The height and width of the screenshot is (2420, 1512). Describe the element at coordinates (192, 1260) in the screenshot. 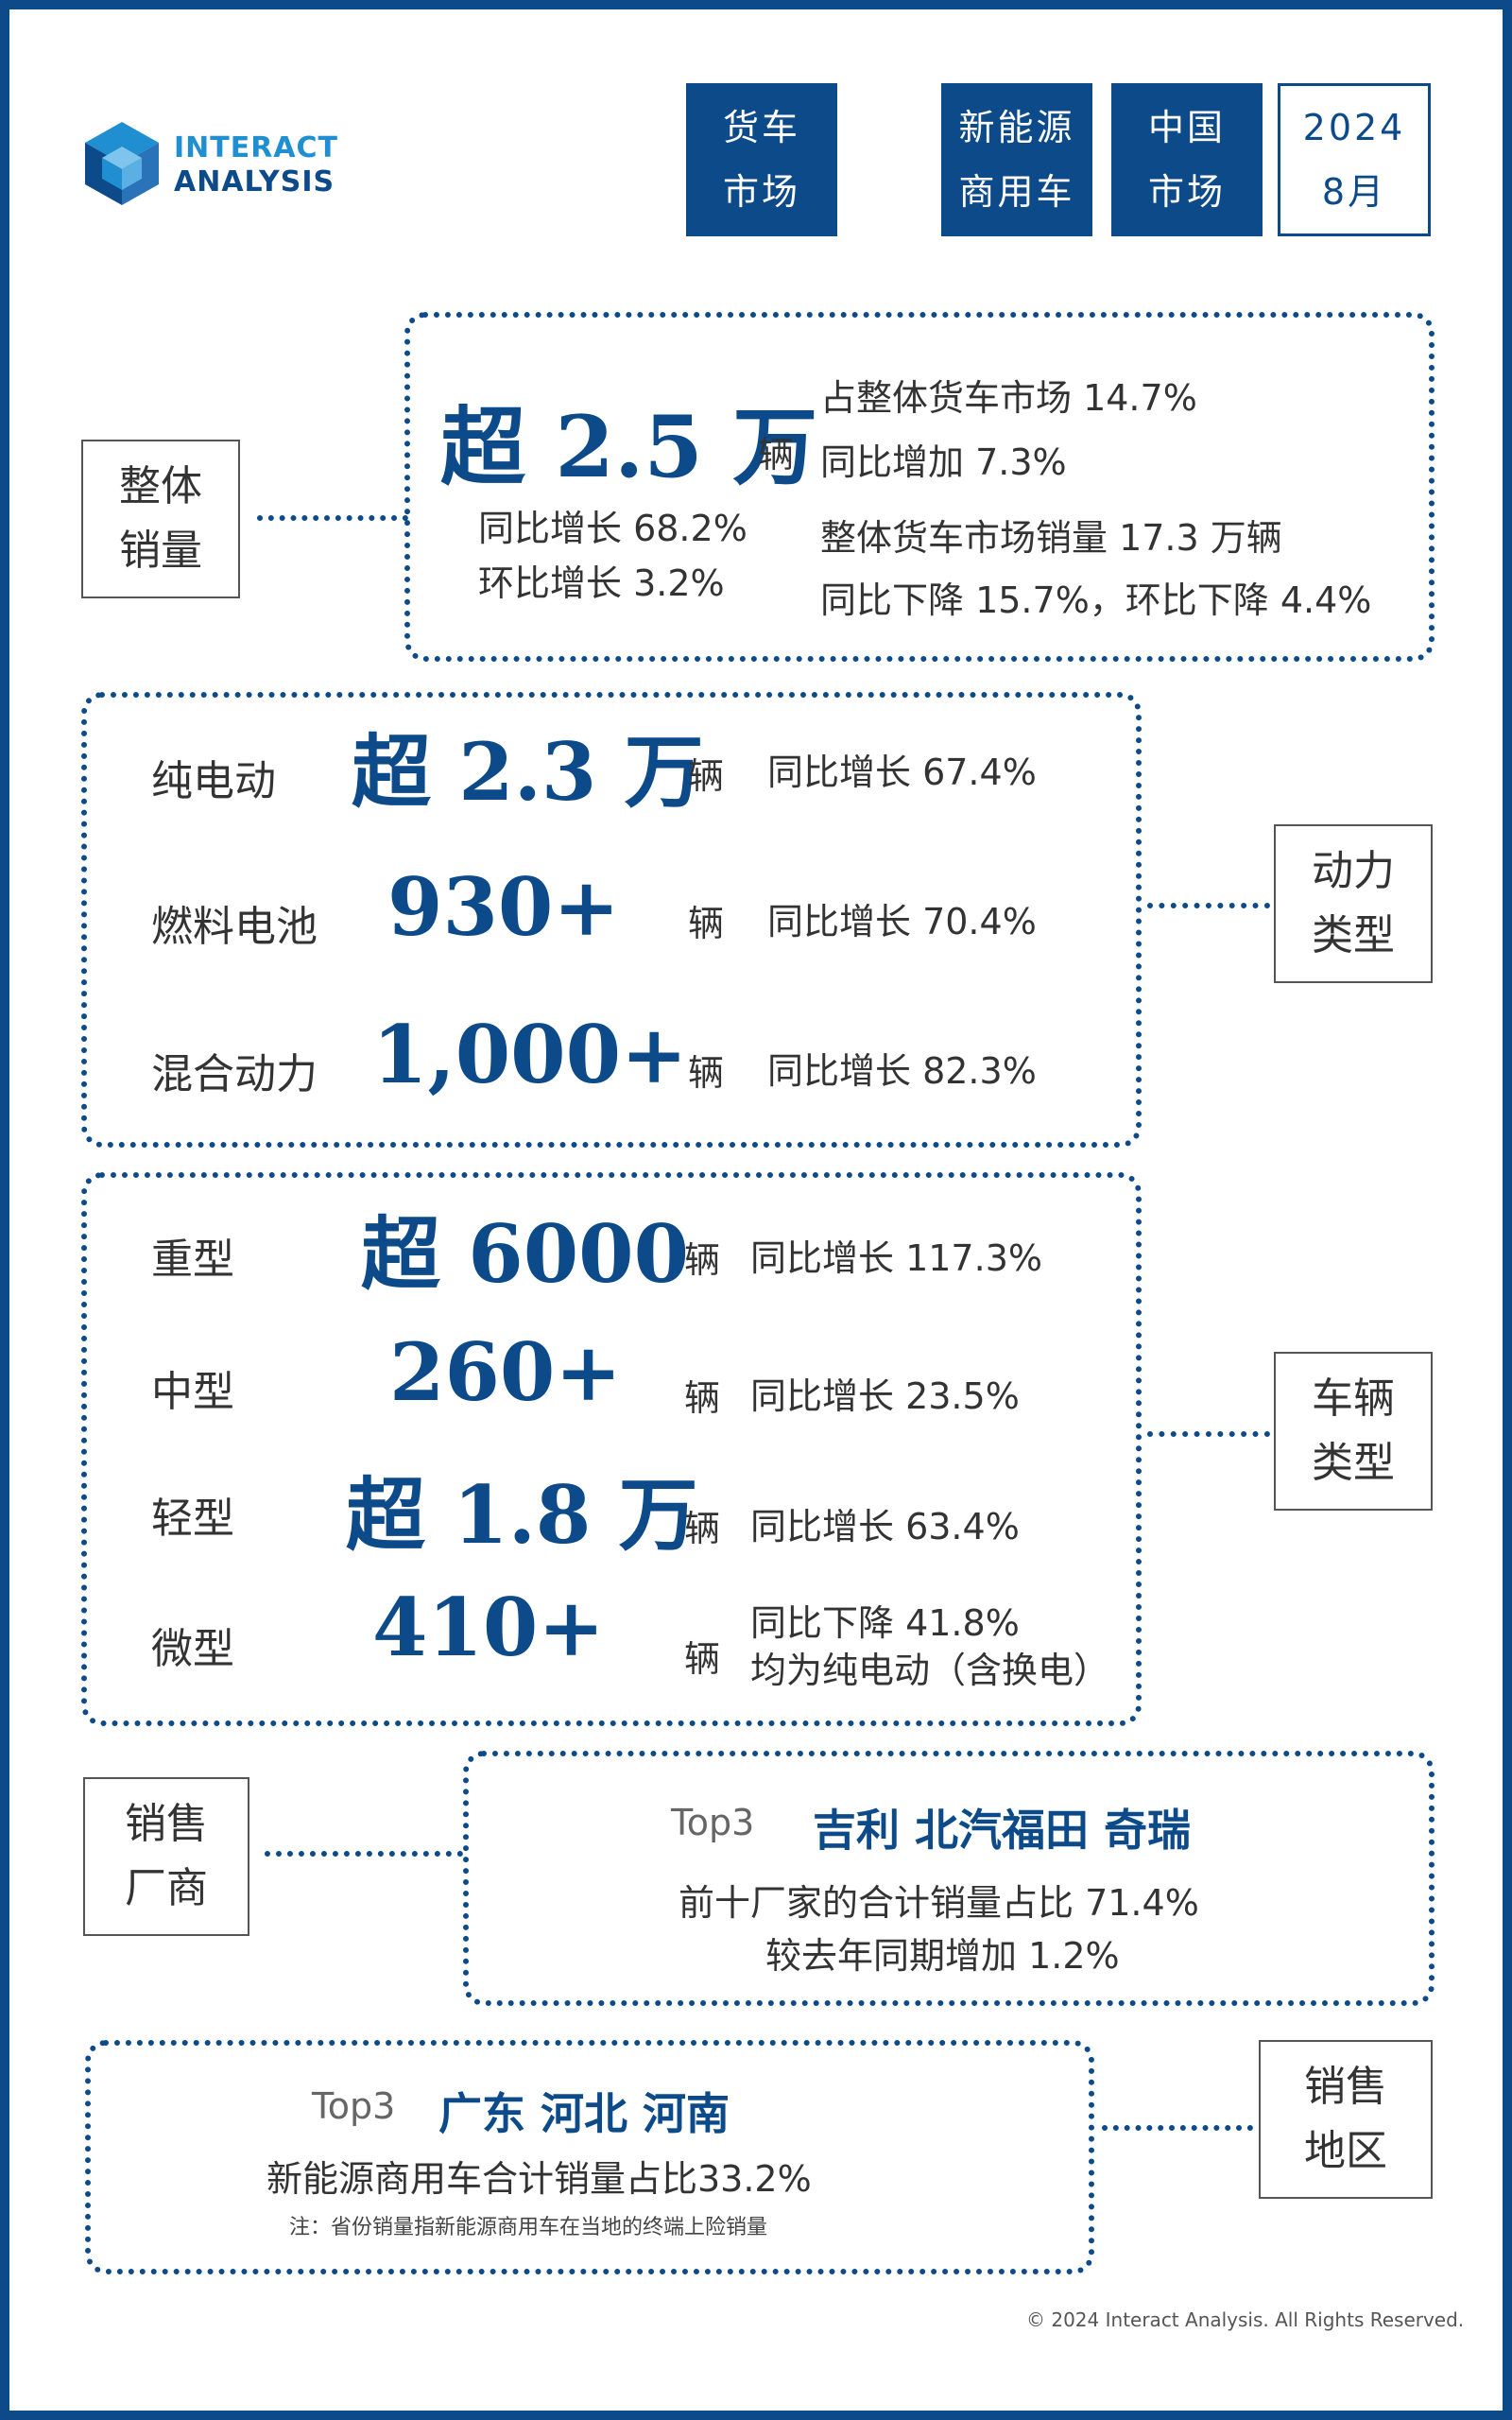

I see `vehicle-name: 重型` at that location.